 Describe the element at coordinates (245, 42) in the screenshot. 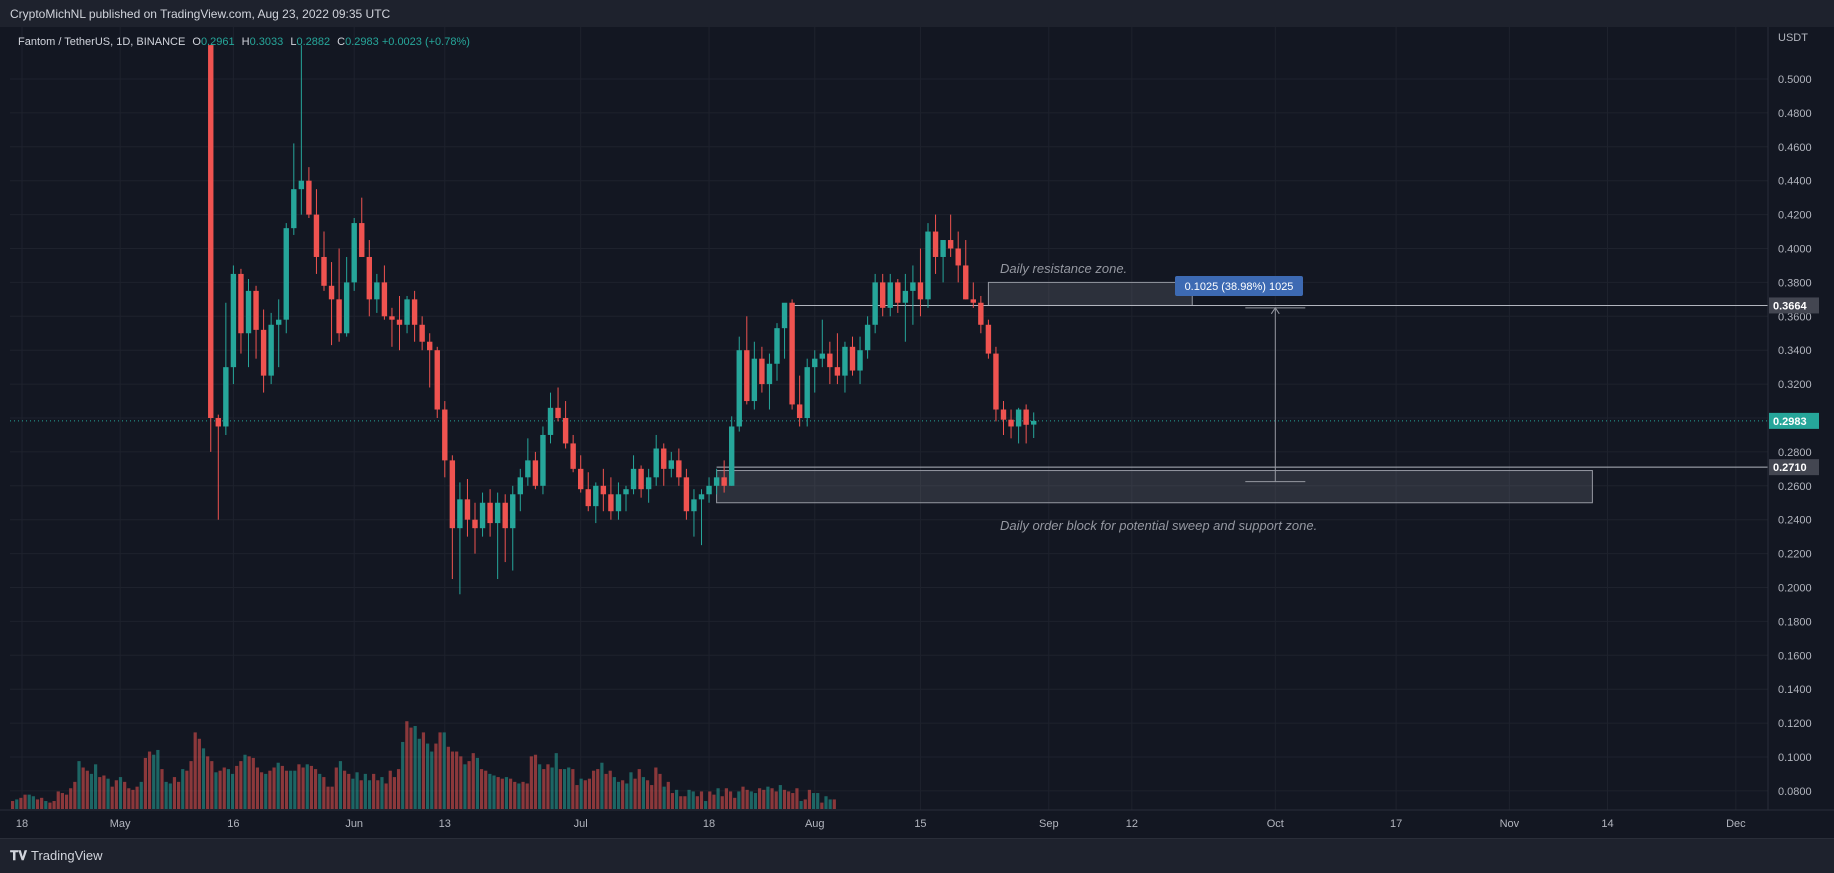

I see `high-label: H` at that location.